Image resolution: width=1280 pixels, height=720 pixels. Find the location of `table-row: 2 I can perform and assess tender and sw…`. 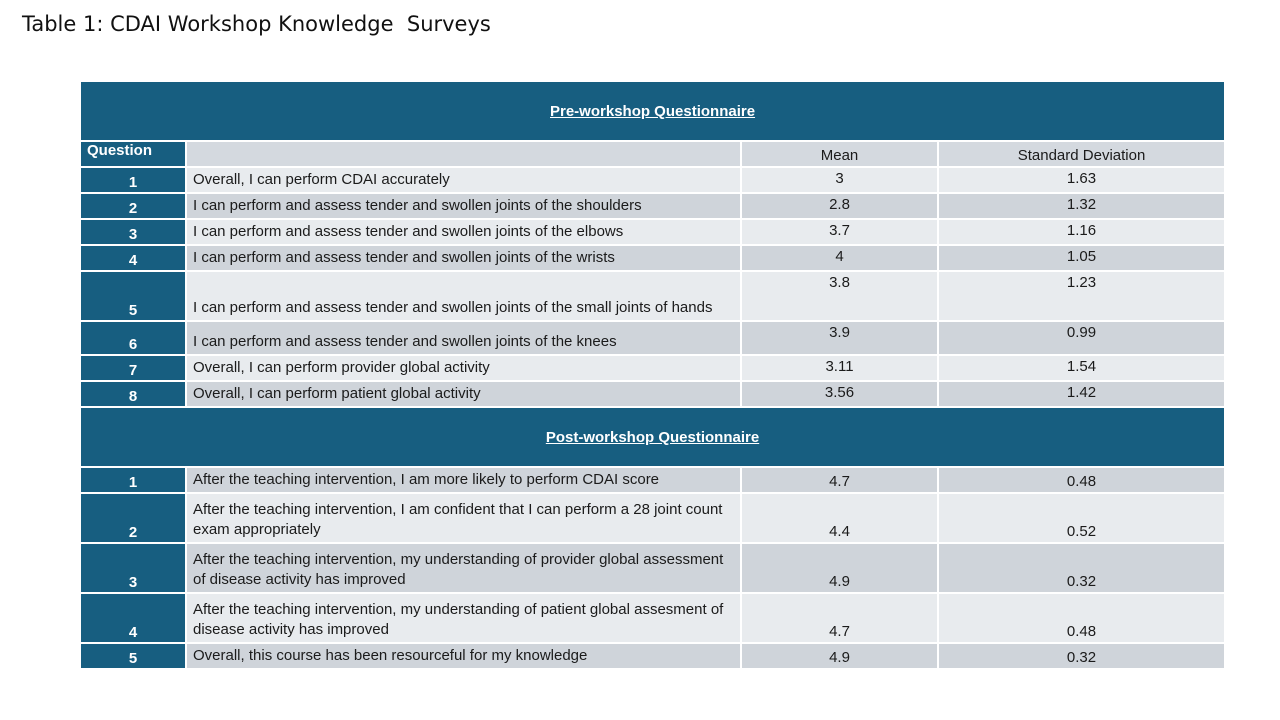

table-row: 2 I can perform and assess tender and sw… is located at coordinates (653, 206).